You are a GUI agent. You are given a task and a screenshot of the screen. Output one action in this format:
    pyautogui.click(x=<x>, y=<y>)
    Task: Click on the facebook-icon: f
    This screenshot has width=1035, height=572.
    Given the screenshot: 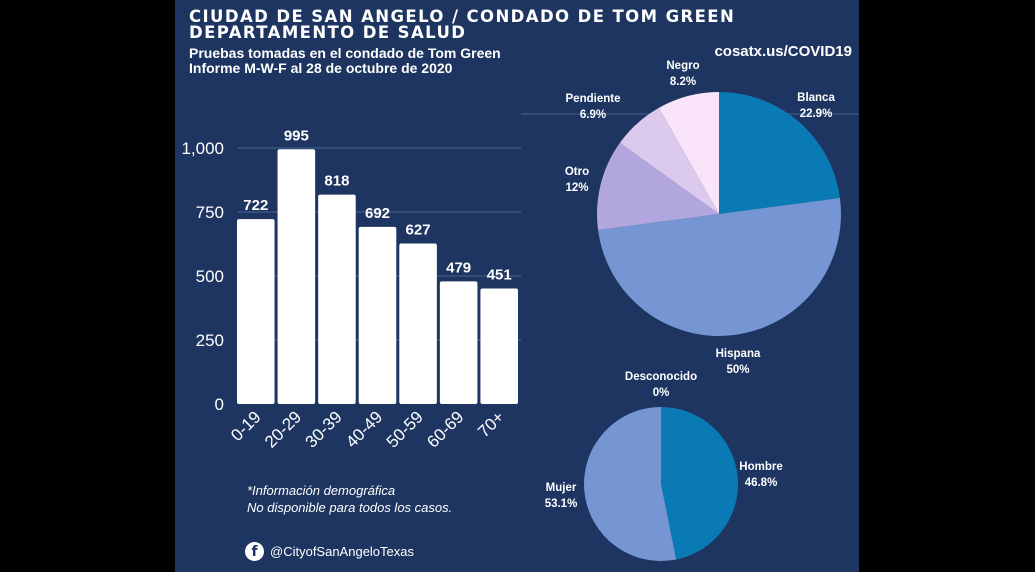 What is the action you would take?
    pyautogui.click(x=254, y=551)
    